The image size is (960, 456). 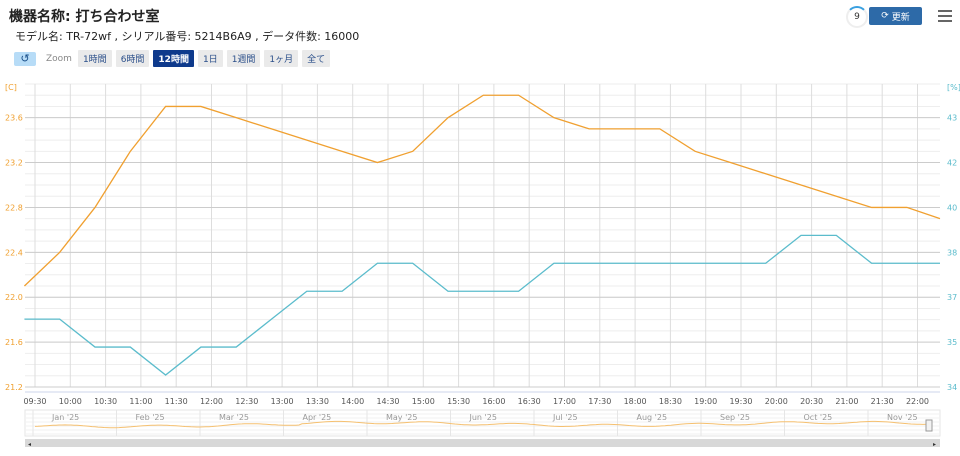 I want to click on navigator-month-label: Sep '25, so click(x=735, y=417).